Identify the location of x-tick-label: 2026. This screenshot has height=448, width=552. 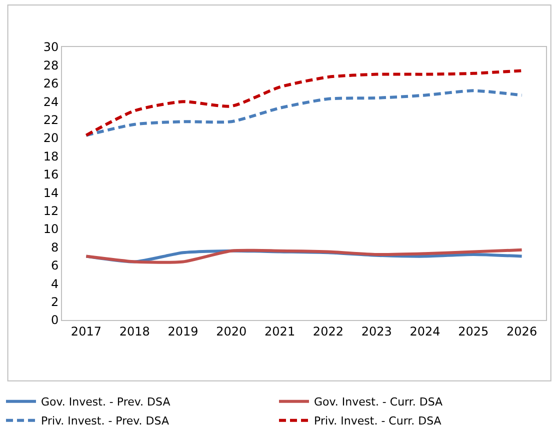
(522, 331).